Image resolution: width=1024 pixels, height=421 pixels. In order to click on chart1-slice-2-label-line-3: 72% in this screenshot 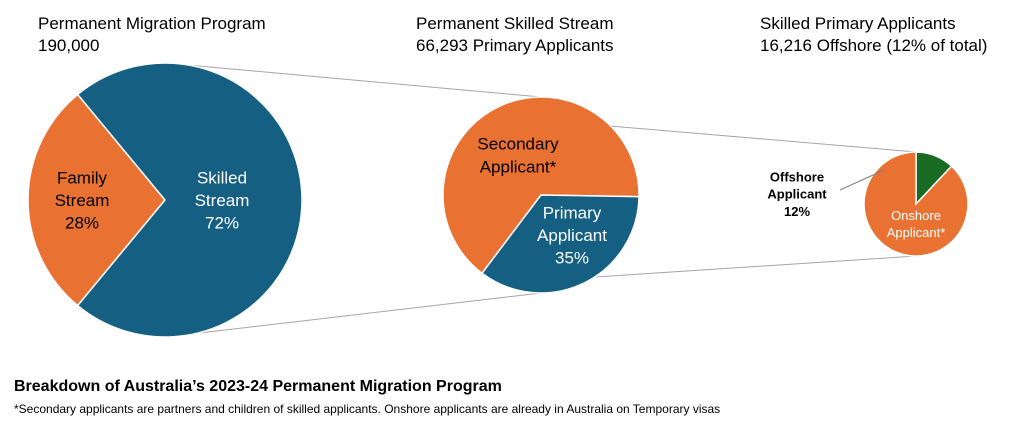, I will do `click(222, 223)`.